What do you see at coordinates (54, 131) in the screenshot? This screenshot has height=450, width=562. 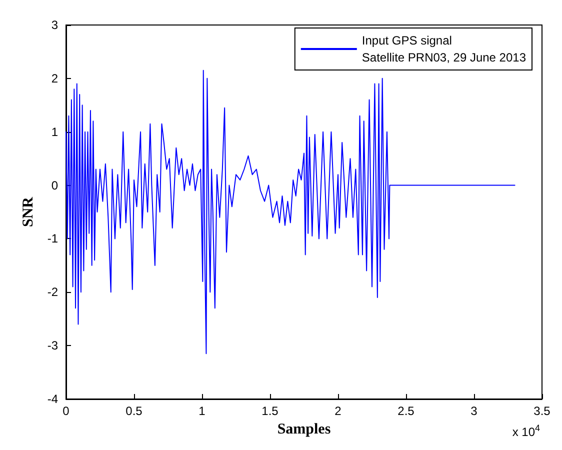 I see `y-tick-label: 1` at bounding box center [54, 131].